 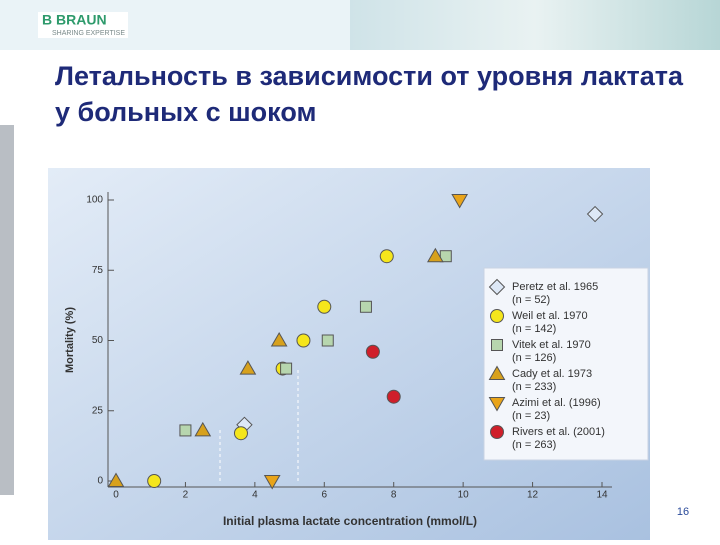 What do you see at coordinates (531, 300) in the screenshot?
I see `legend-label: (n = 52)` at bounding box center [531, 300].